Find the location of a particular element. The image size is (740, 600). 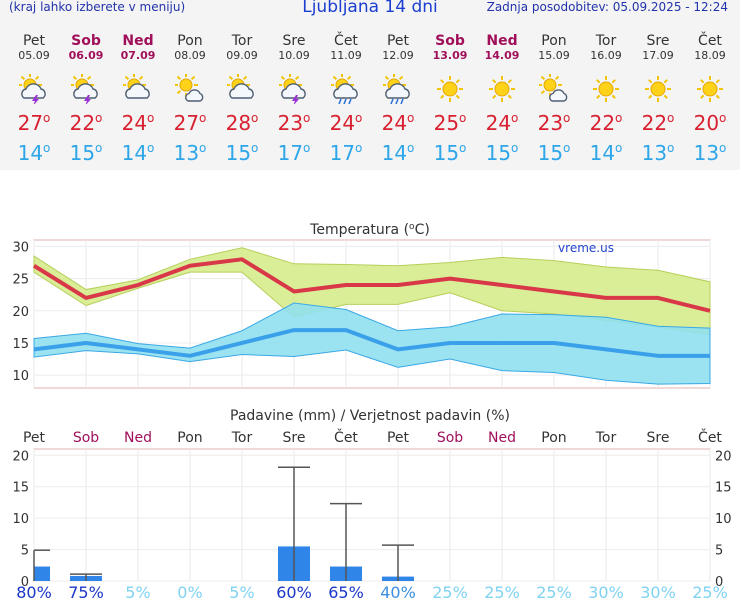

day-column: Ned 14.09 24o 15o is located at coordinates (502, 100).